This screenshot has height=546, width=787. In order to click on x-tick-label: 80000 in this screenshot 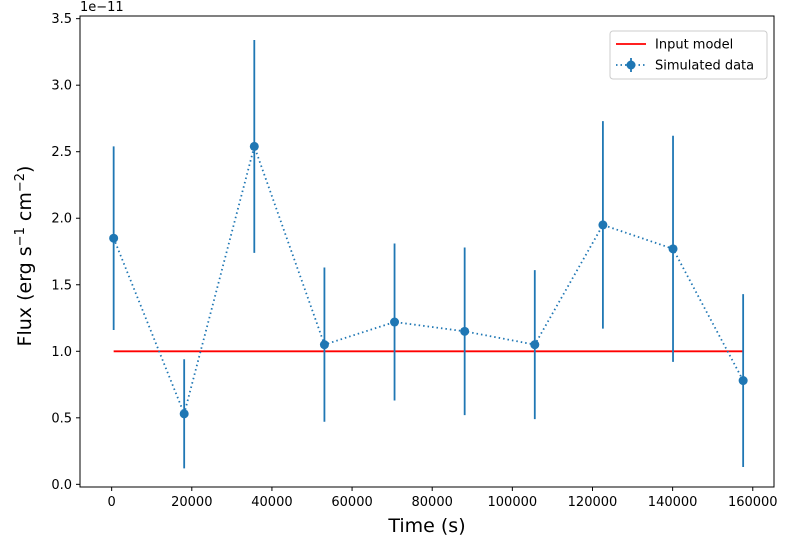, I will do `click(432, 502)`.